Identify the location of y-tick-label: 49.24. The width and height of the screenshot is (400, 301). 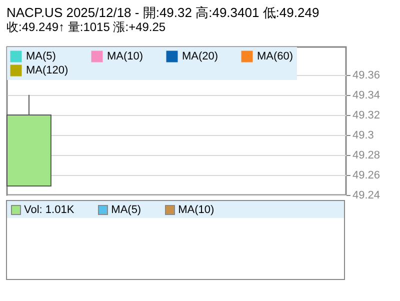
(366, 196).